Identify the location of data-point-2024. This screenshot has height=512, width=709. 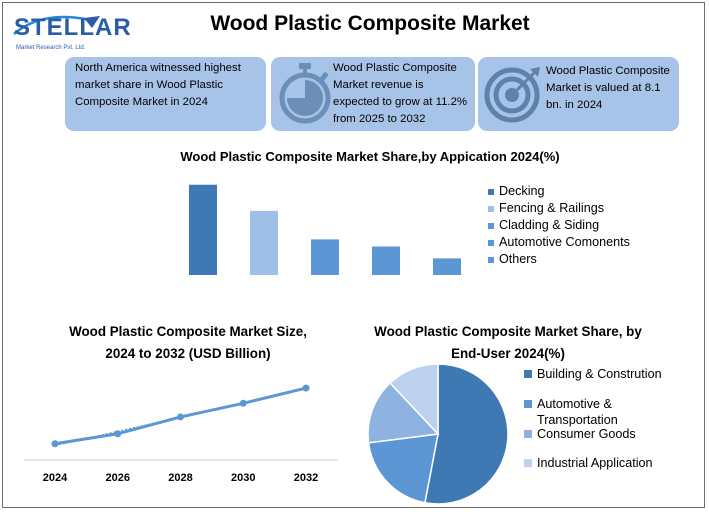
(55, 444).